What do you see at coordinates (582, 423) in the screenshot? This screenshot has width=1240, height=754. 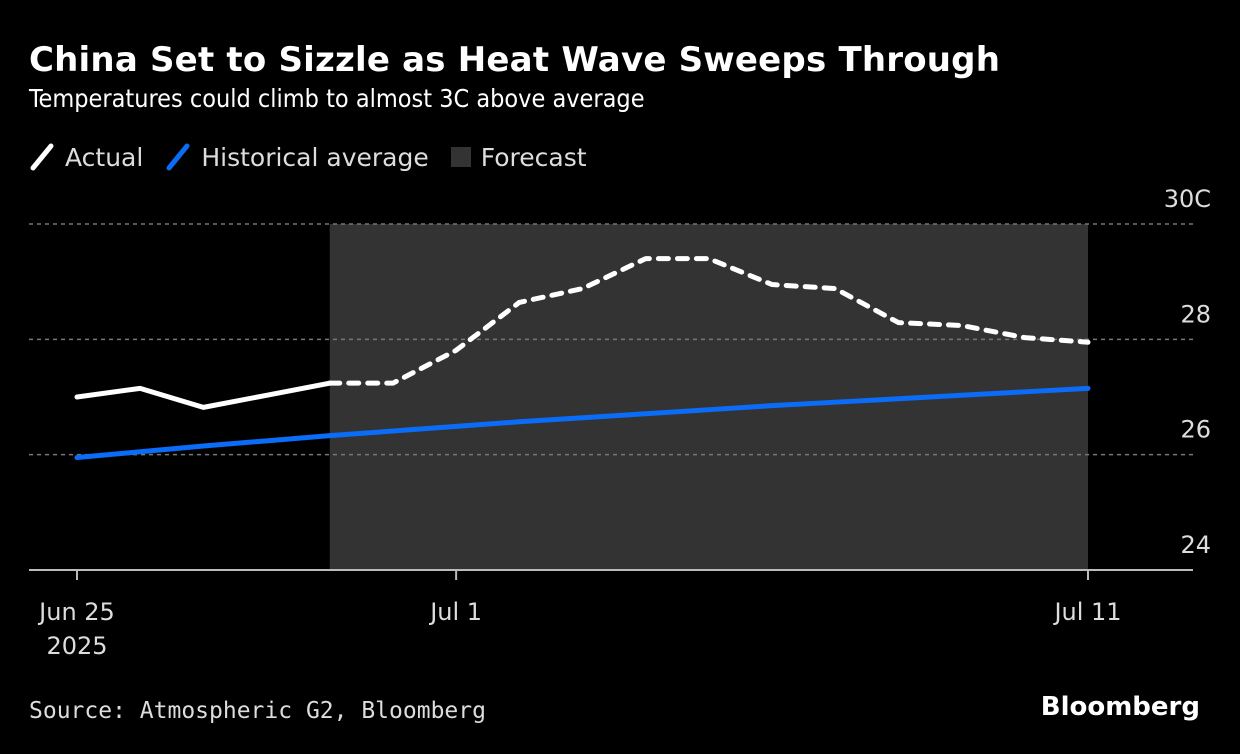 I see `series-line-historical-average` at bounding box center [582, 423].